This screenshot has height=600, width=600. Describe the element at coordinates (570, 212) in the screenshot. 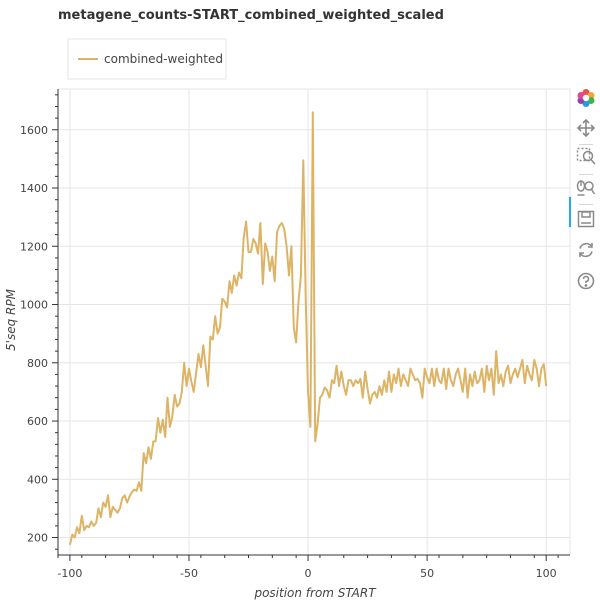

I see `active-tool-indicator` at that location.